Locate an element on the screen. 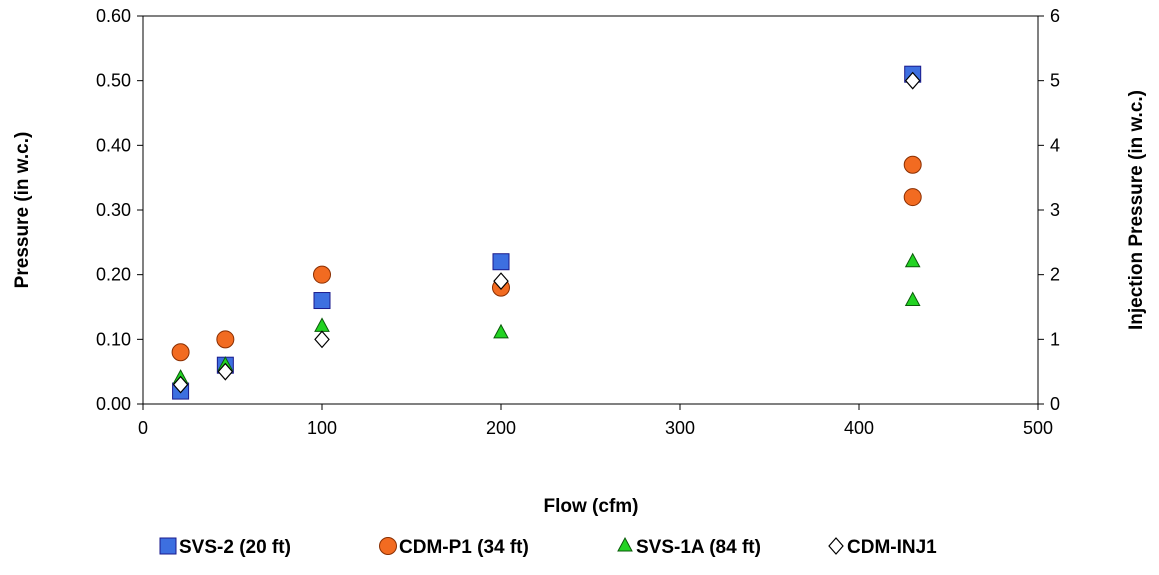 The image size is (1159, 575). y2-tick-label: 5 is located at coordinates (1055, 81).